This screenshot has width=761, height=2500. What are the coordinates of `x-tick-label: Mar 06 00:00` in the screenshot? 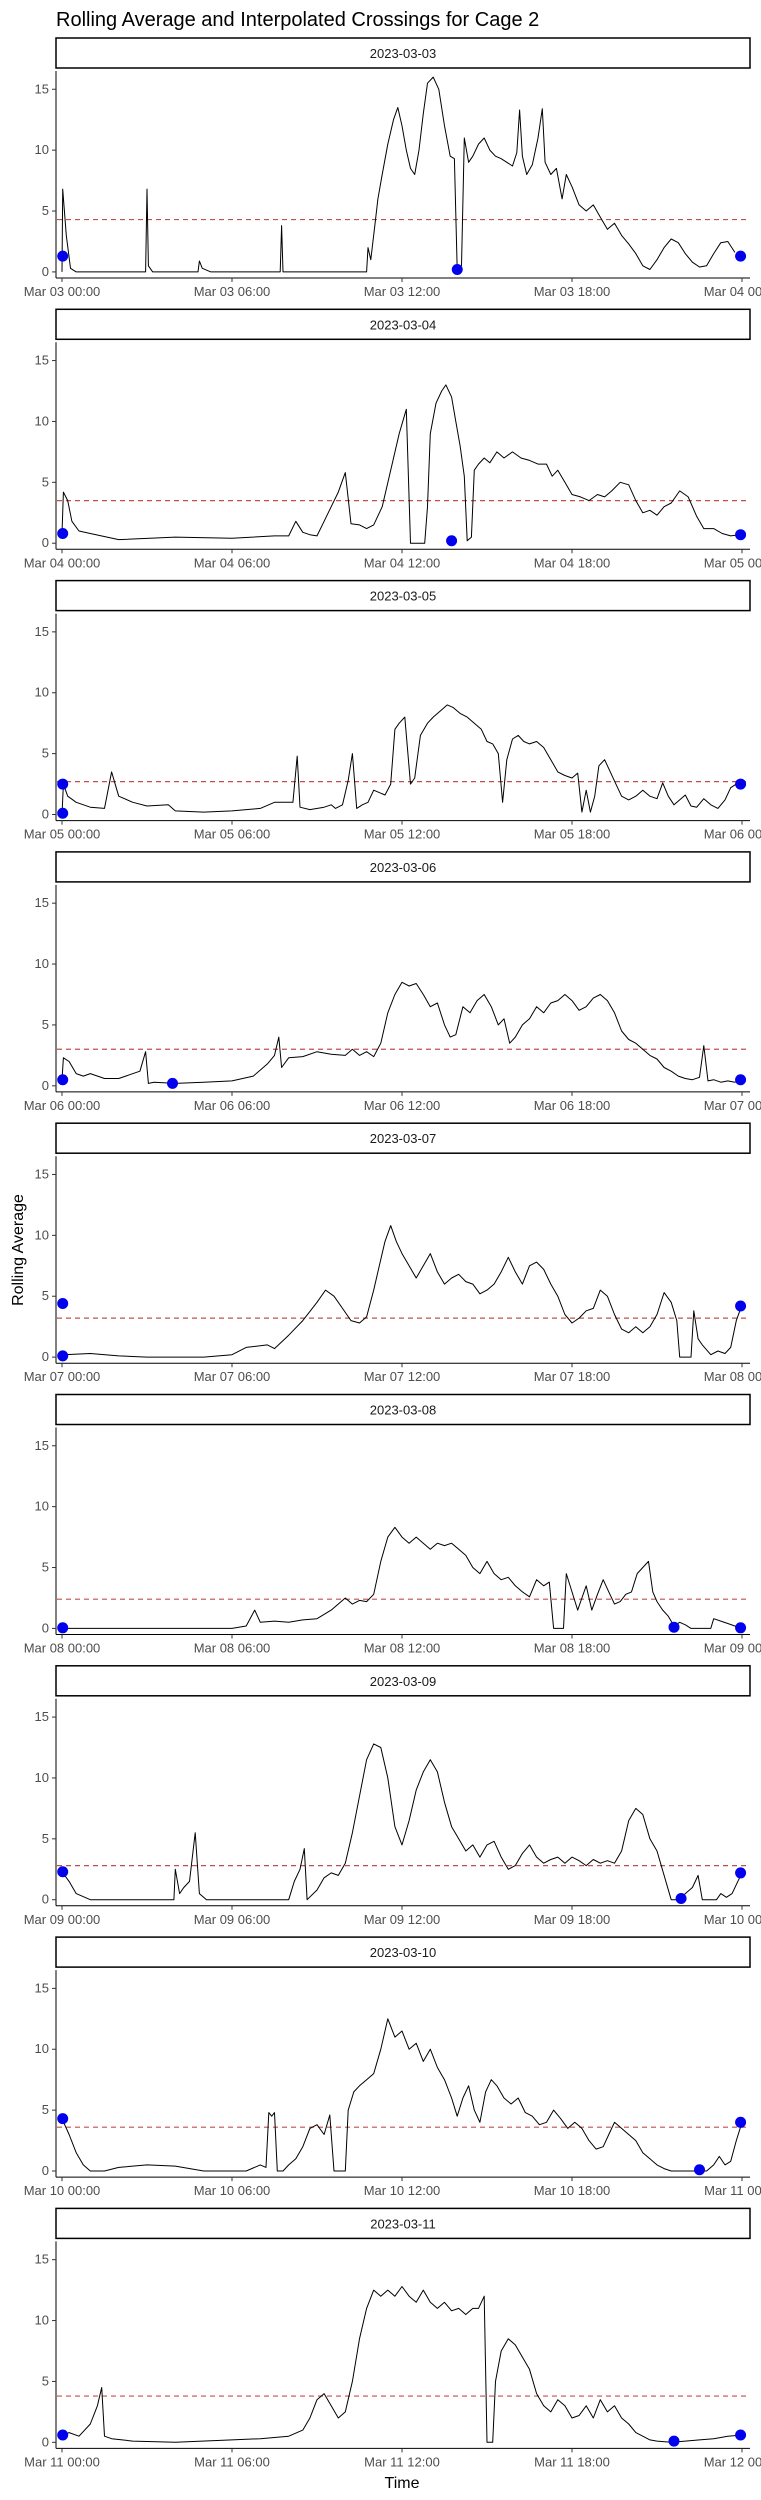 It's located at (732, 834).